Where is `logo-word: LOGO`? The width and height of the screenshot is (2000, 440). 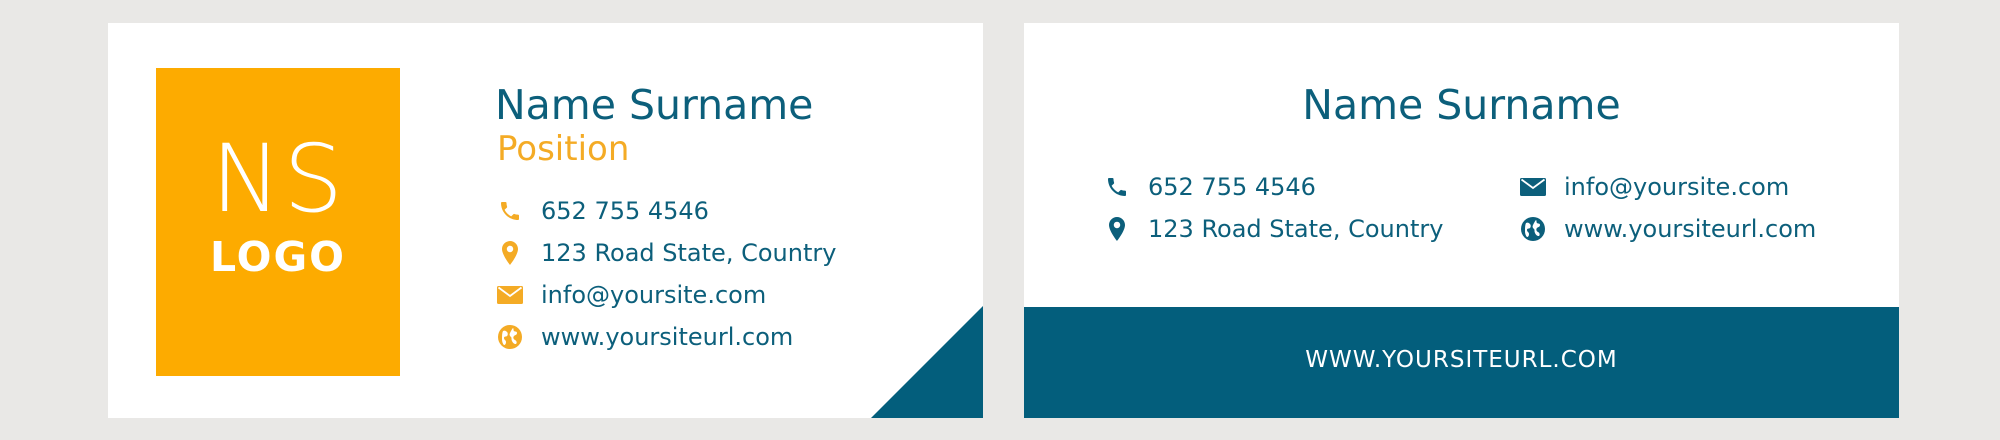
logo-word: LOGO is located at coordinates (278, 257).